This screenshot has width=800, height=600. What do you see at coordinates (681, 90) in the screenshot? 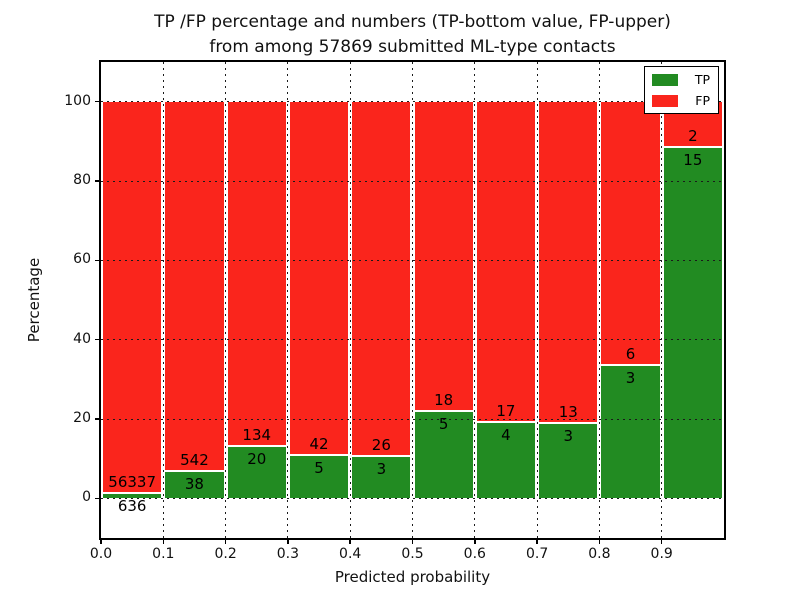
I see `legend: TP FP` at bounding box center [681, 90].